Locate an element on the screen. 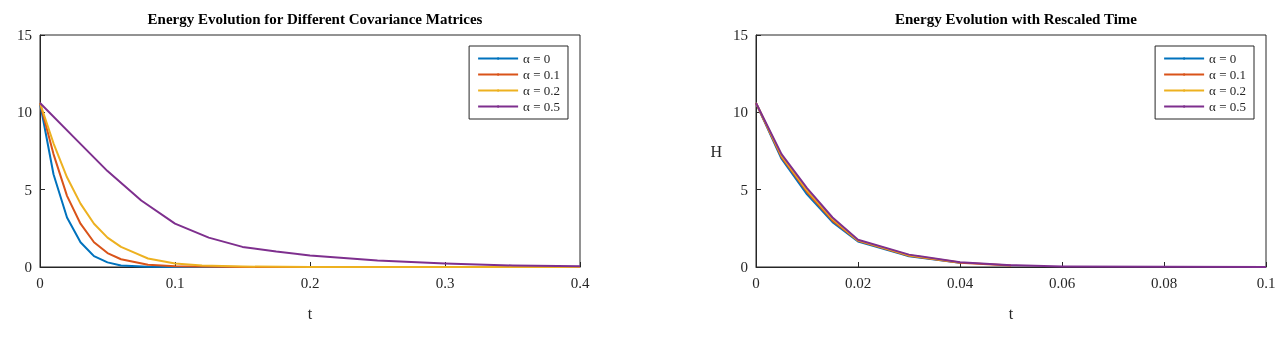  chart-title: Energy Evolution with Rescaled Time is located at coordinates (1016, 18).